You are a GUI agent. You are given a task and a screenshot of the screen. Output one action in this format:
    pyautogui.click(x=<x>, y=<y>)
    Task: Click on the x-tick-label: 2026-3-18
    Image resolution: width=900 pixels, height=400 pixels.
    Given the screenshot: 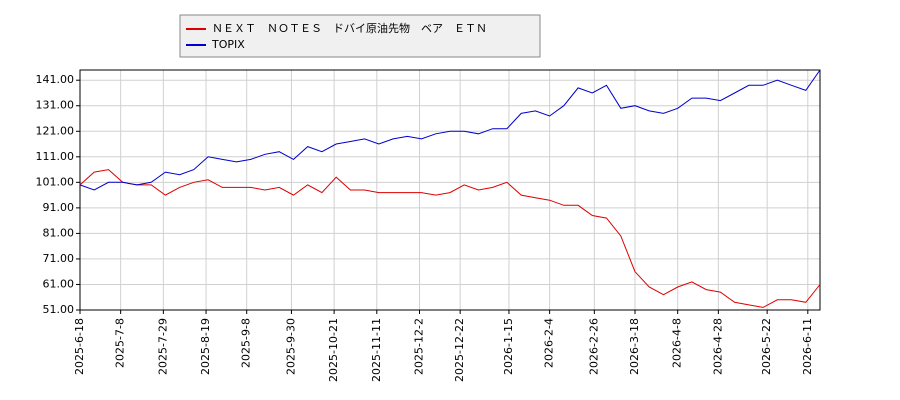 What is the action you would take?
    pyautogui.click(x=634, y=346)
    